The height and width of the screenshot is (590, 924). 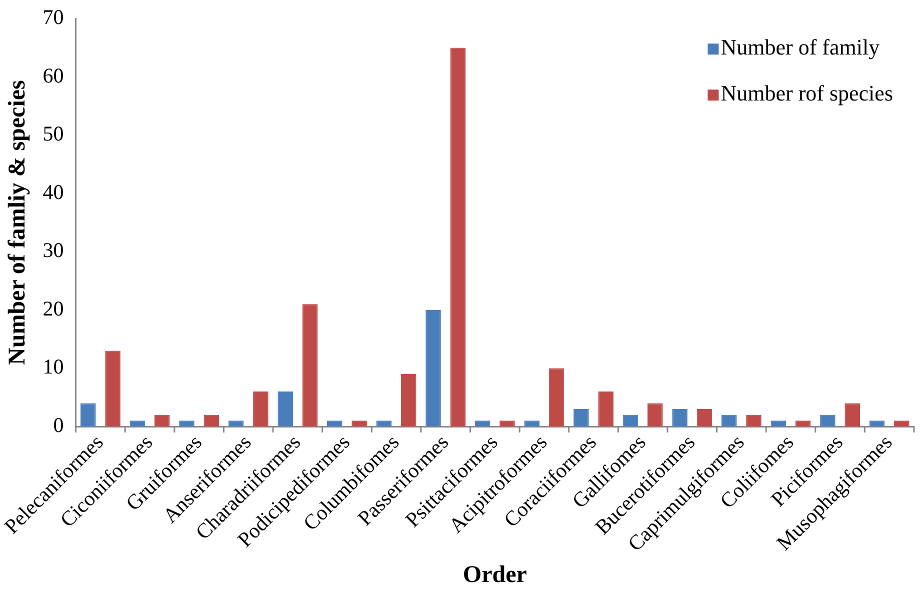 What do you see at coordinates (495, 575) in the screenshot?
I see `x-axis-title: Order` at bounding box center [495, 575].